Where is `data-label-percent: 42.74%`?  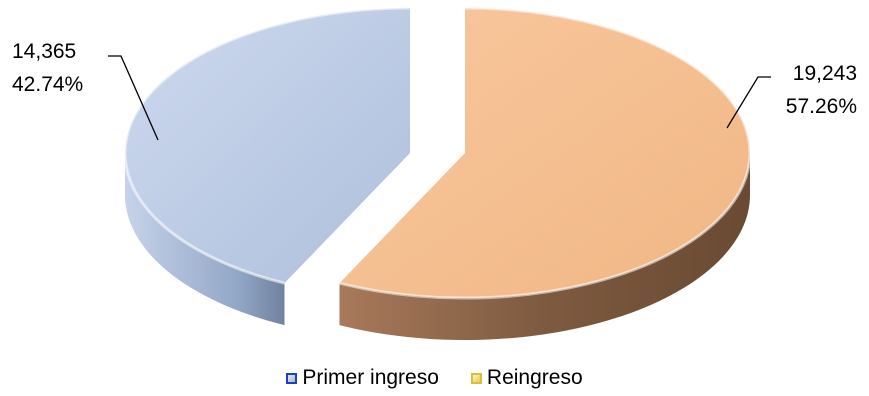 data-label-percent: 42.74% is located at coordinates (47, 84).